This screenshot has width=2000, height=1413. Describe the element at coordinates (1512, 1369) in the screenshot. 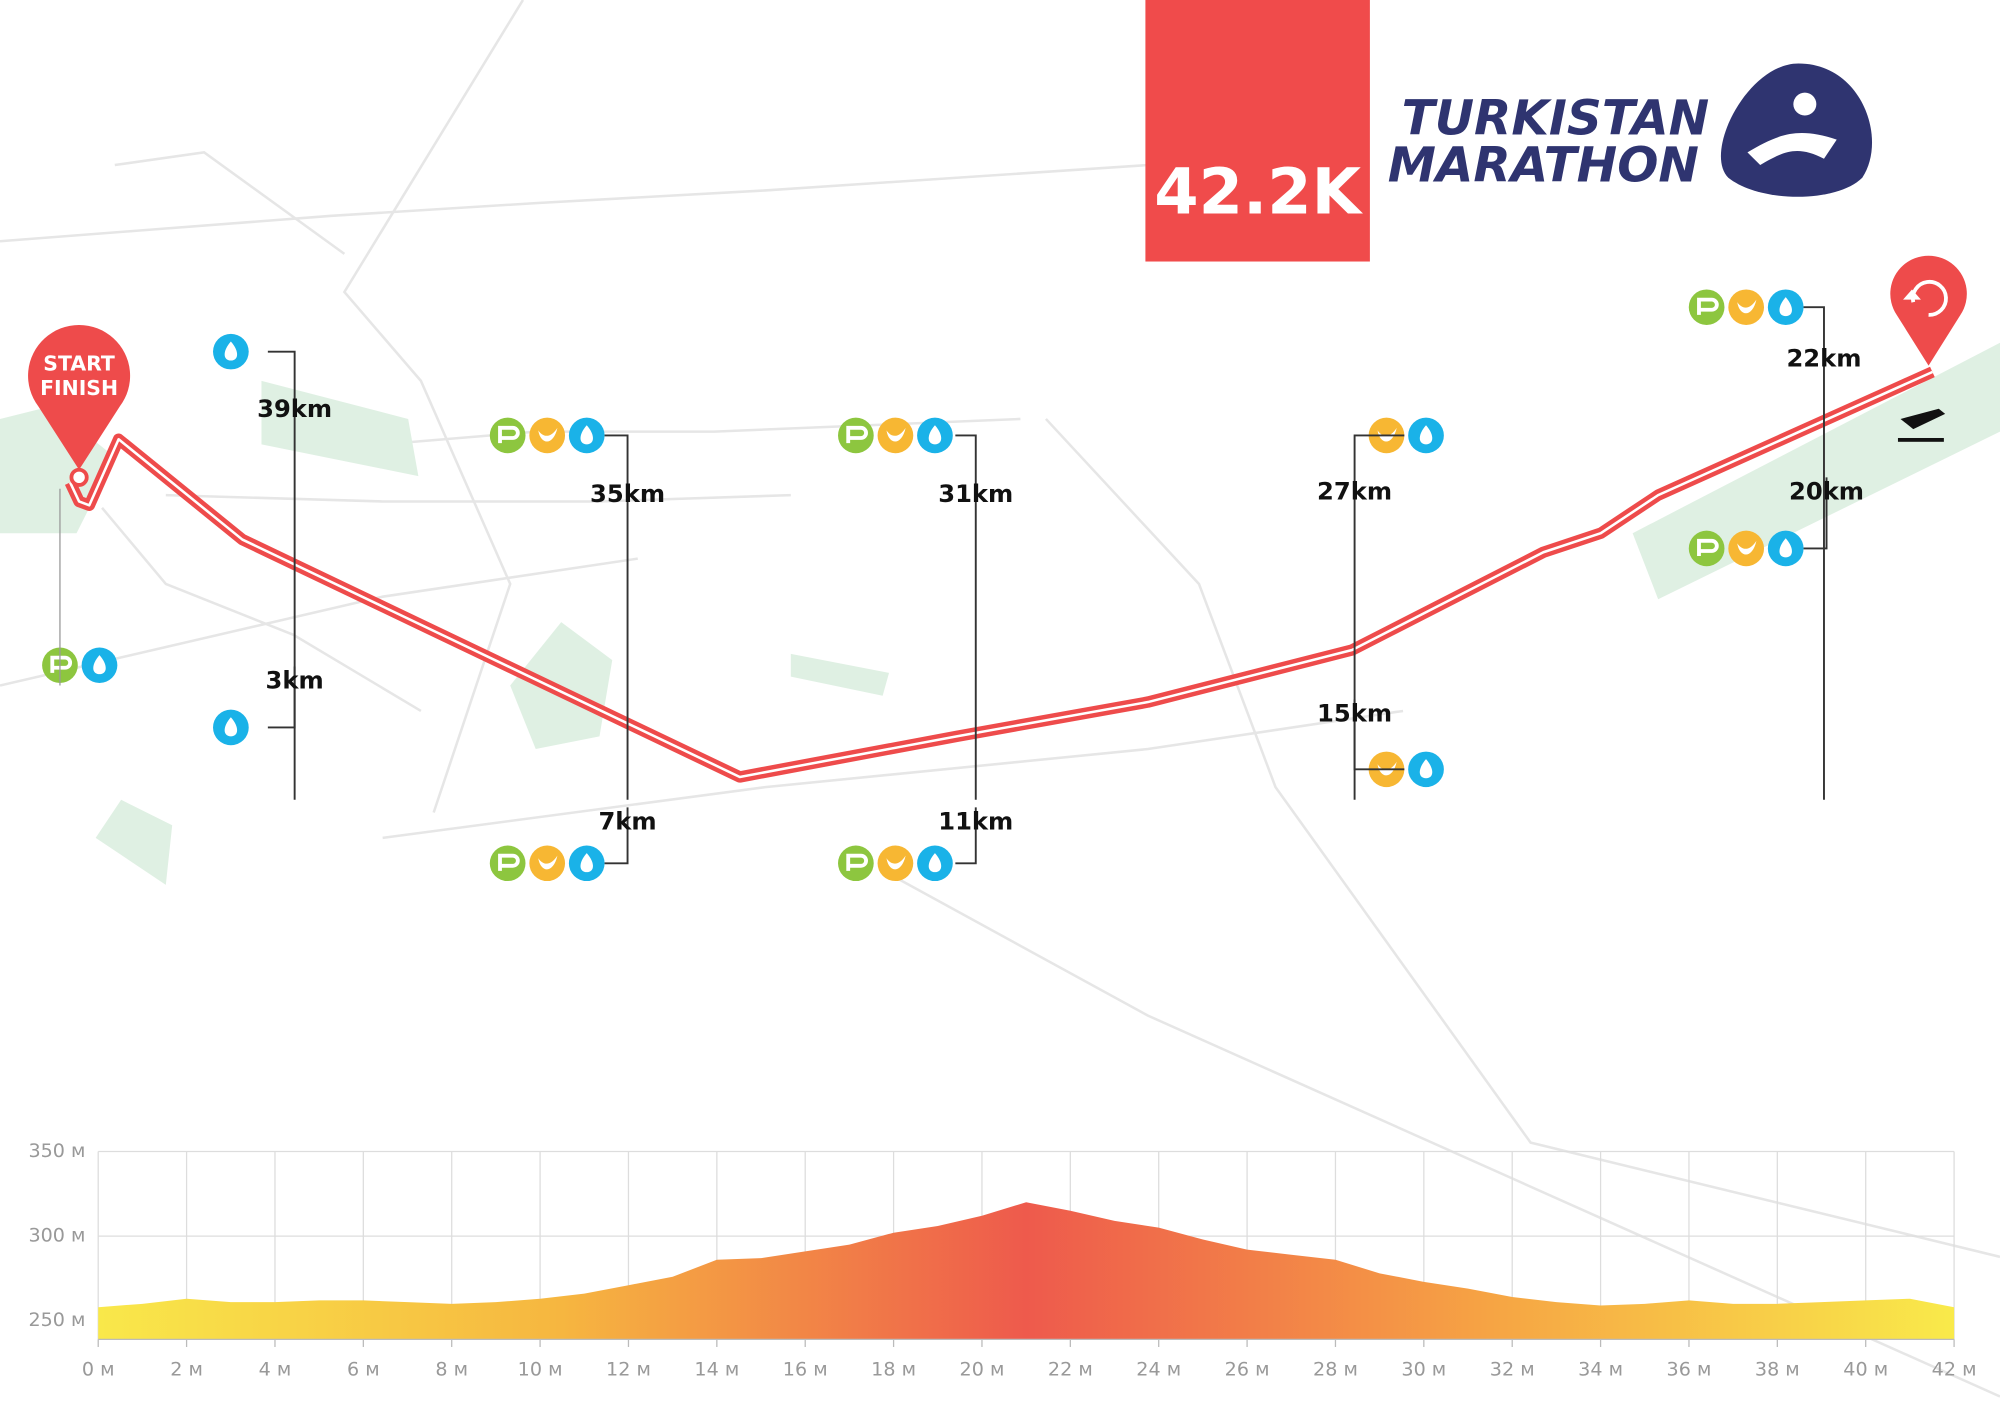

I see `x-tick-label: 32 м` at that location.